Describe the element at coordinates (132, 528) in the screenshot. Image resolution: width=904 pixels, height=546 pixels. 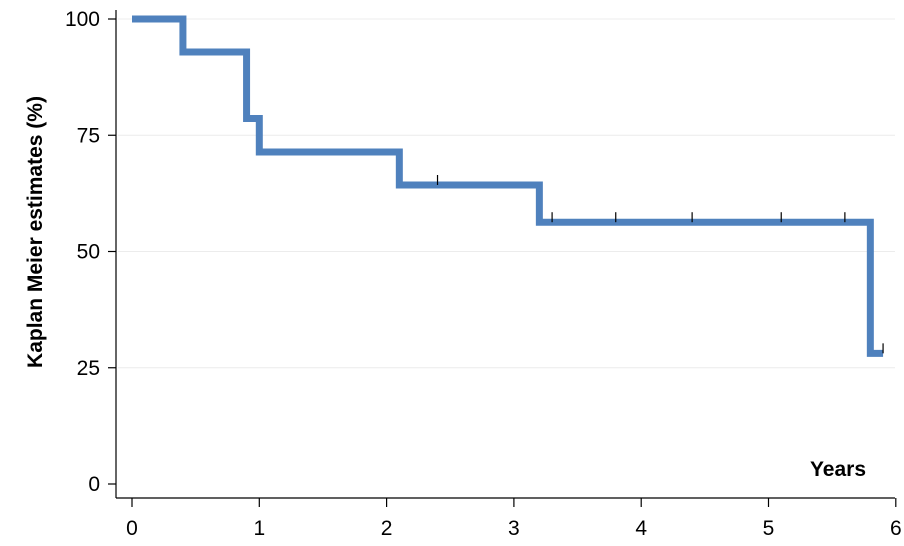
I see `x-tick-label-0: 0` at that location.